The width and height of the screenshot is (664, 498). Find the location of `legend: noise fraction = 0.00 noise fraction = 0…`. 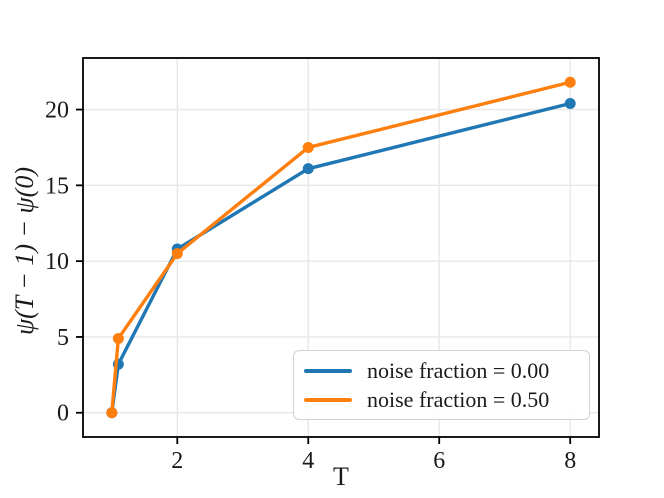

legend: noise fraction = 0.00 noise fraction = 0… is located at coordinates (441, 385).